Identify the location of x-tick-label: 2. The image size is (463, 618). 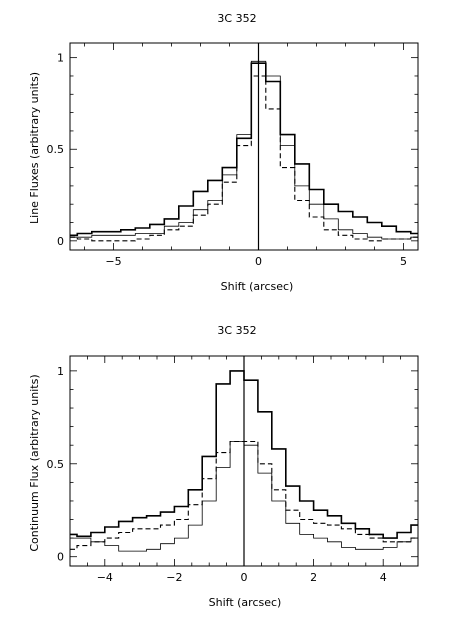
(313, 577).